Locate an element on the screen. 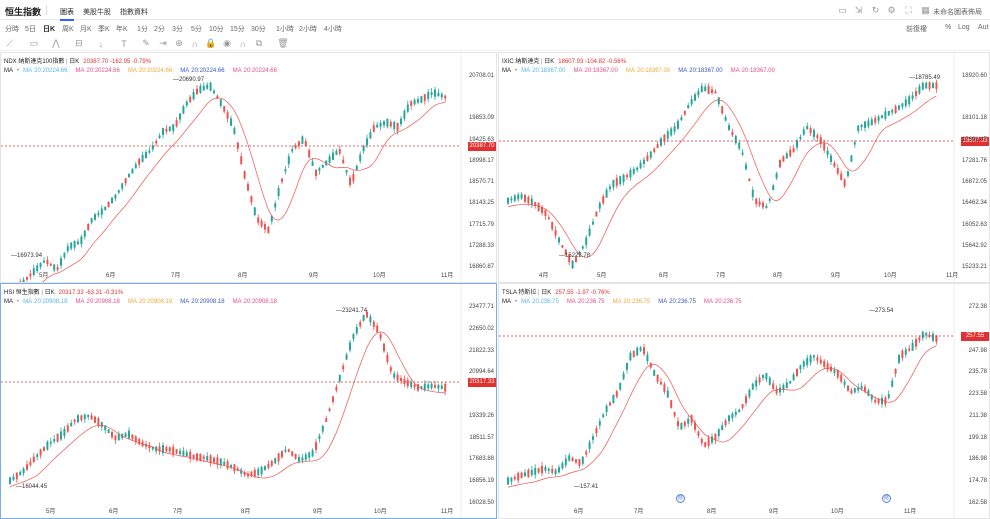 Image resolution: width=990 pixels, height=519 pixels. trash-icon: 🗑 is located at coordinates (283, 43).